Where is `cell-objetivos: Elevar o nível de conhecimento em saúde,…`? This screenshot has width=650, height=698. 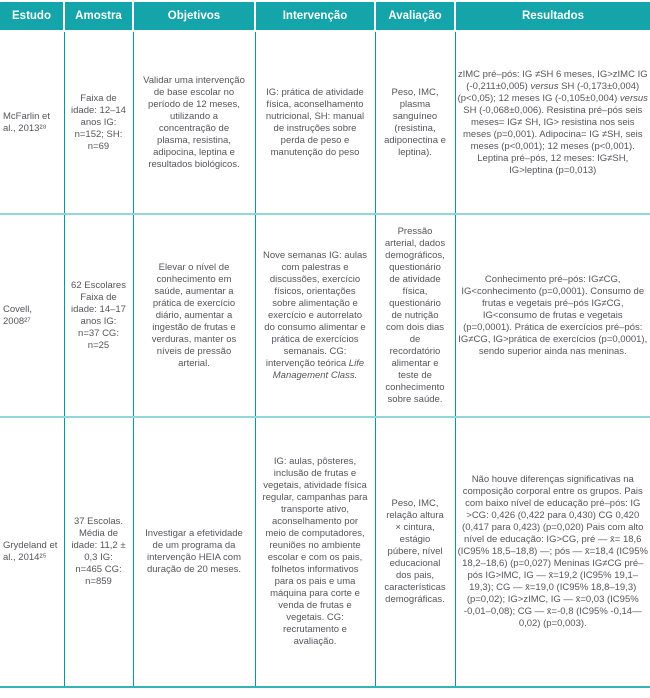
cell-objetivos: Elevar o nível de conhecimento em saúde,… is located at coordinates (194, 316).